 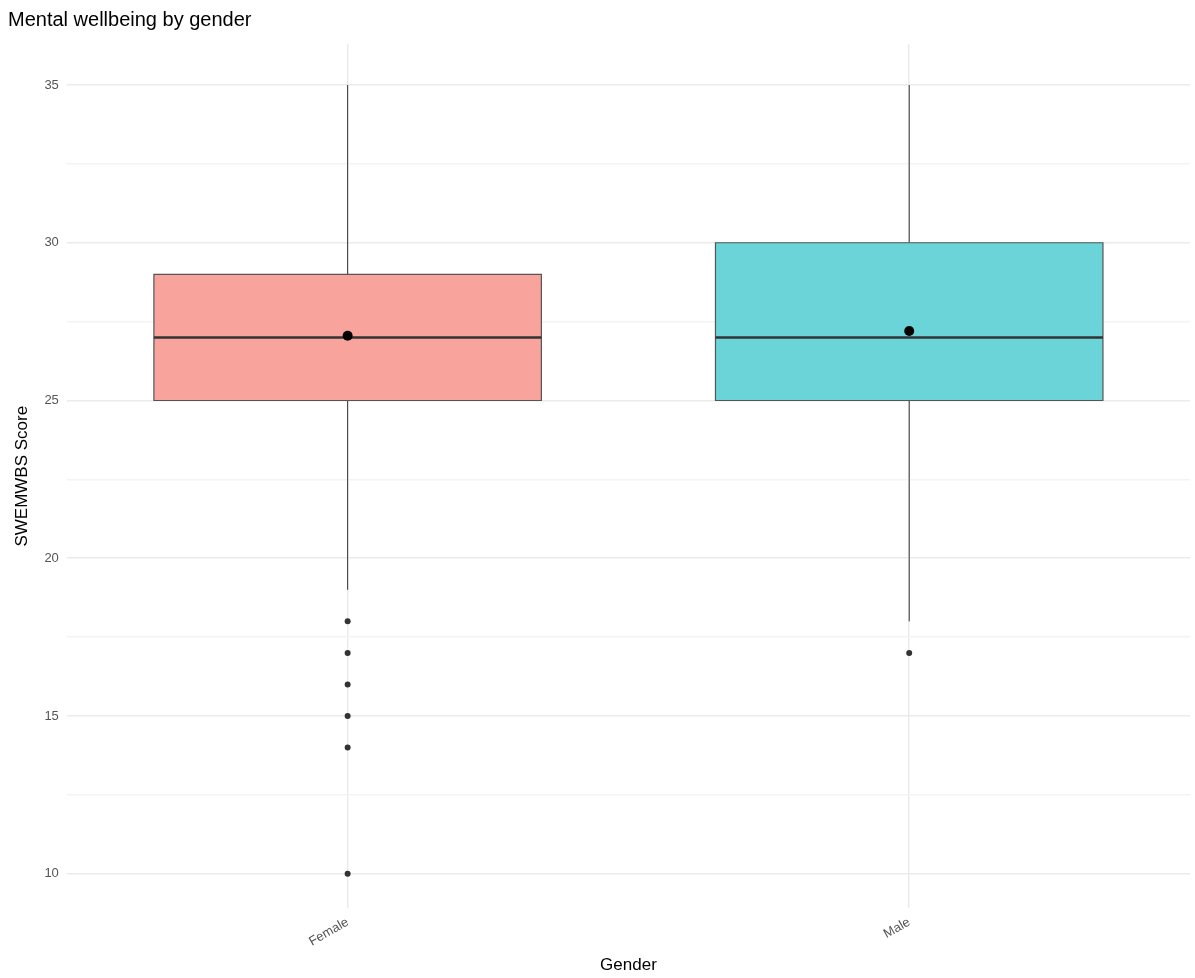 I want to click on y-tick-label: 10, so click(x=51, y=873).